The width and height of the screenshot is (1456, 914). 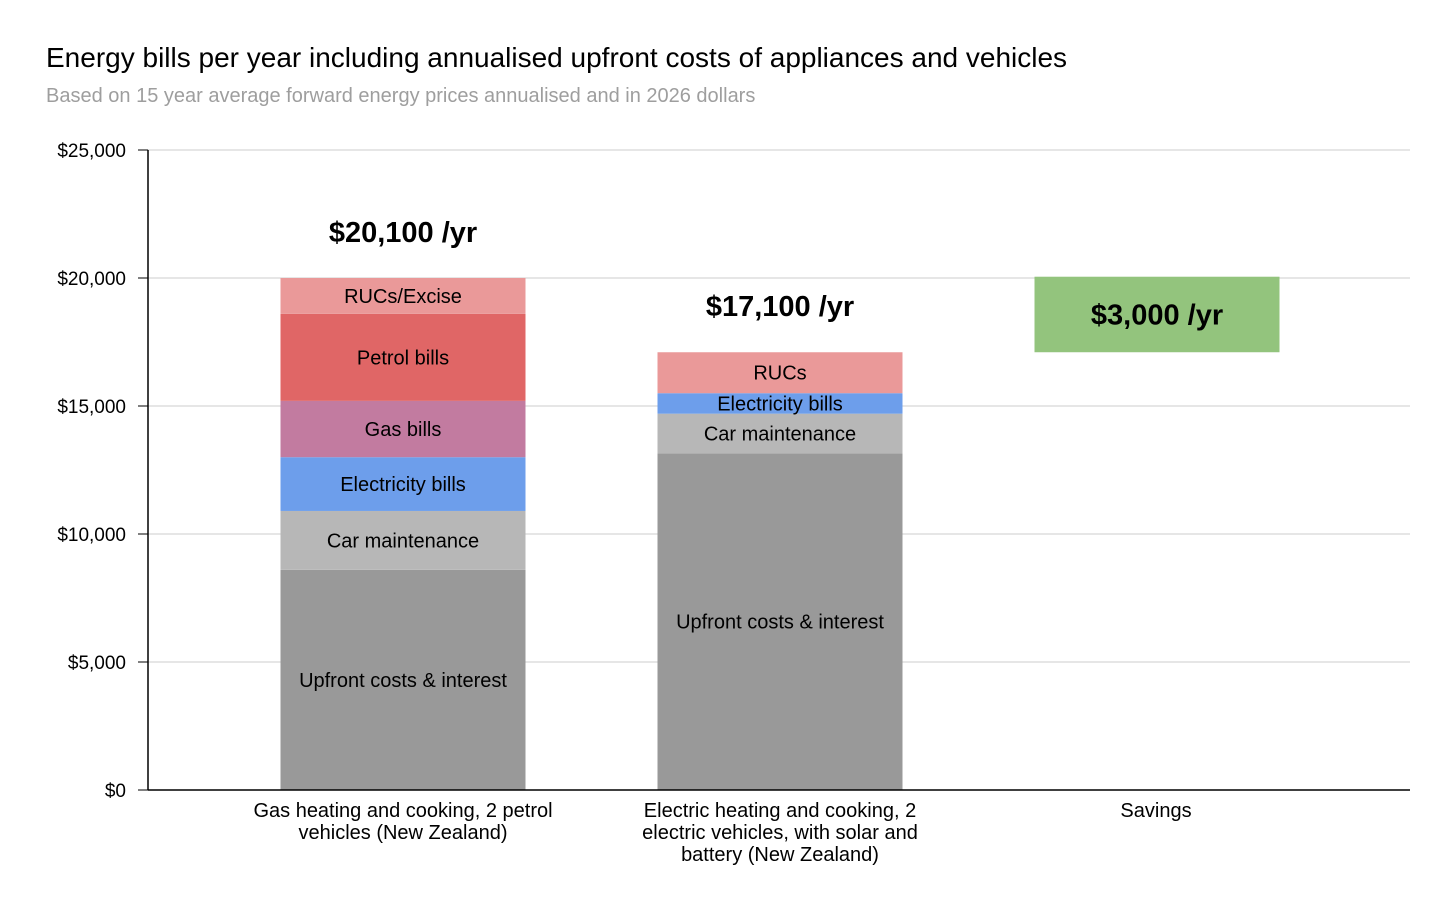 I want to click on bar-total-label: $20,100 /yr, so click(x=403, y=233).